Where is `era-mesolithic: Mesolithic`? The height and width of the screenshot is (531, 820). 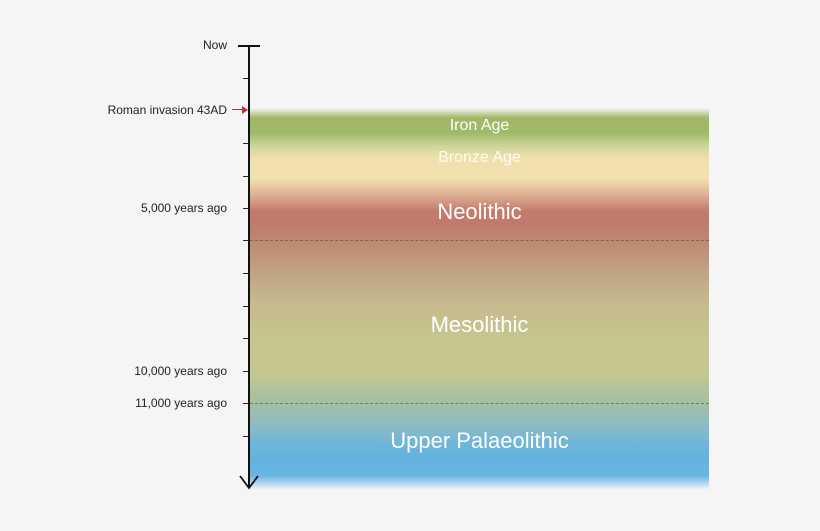 era-mesolithic: Mesolithic is located at coordinates (479, 324).